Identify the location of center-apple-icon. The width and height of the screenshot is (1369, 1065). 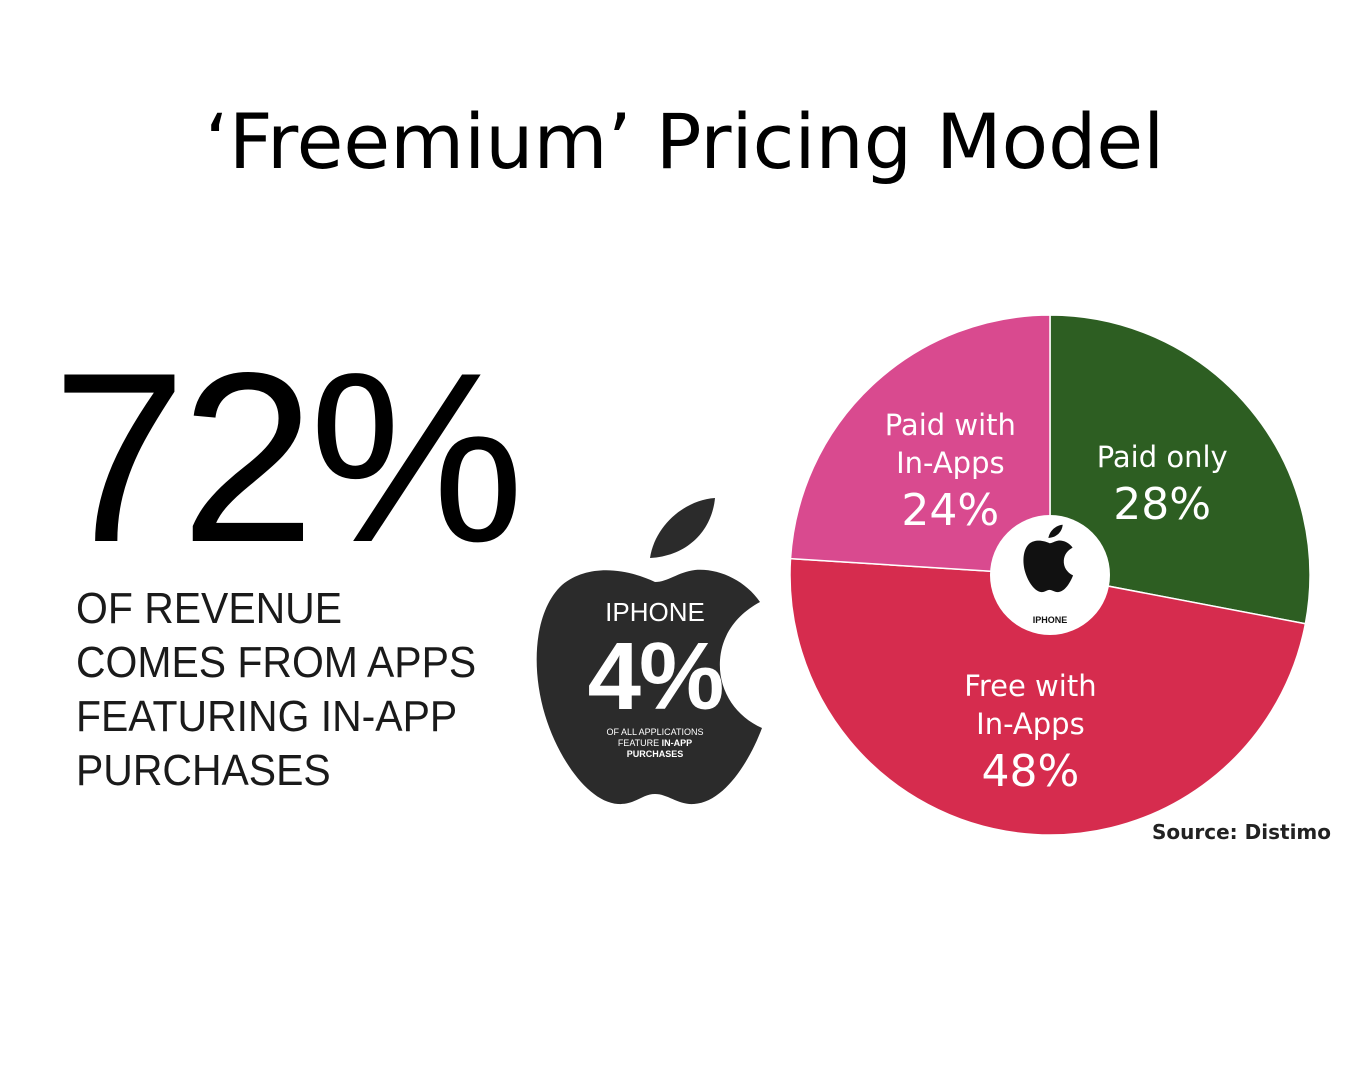
(1048, 558).